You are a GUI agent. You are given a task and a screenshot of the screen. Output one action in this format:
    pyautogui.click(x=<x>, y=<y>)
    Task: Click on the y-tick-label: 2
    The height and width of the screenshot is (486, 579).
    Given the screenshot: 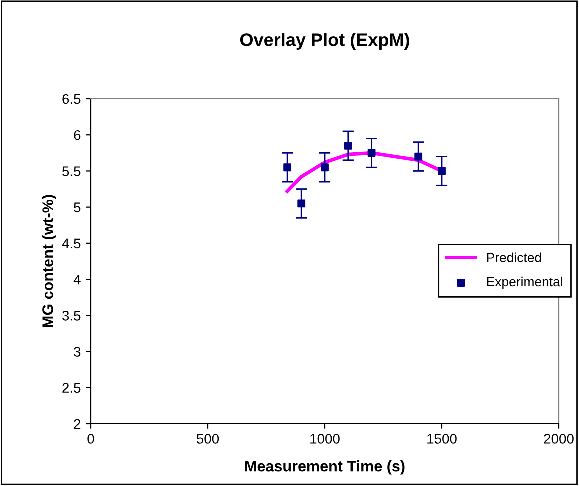 What is the action you would take?
    pyautogui.click(x=77, y=424)
    